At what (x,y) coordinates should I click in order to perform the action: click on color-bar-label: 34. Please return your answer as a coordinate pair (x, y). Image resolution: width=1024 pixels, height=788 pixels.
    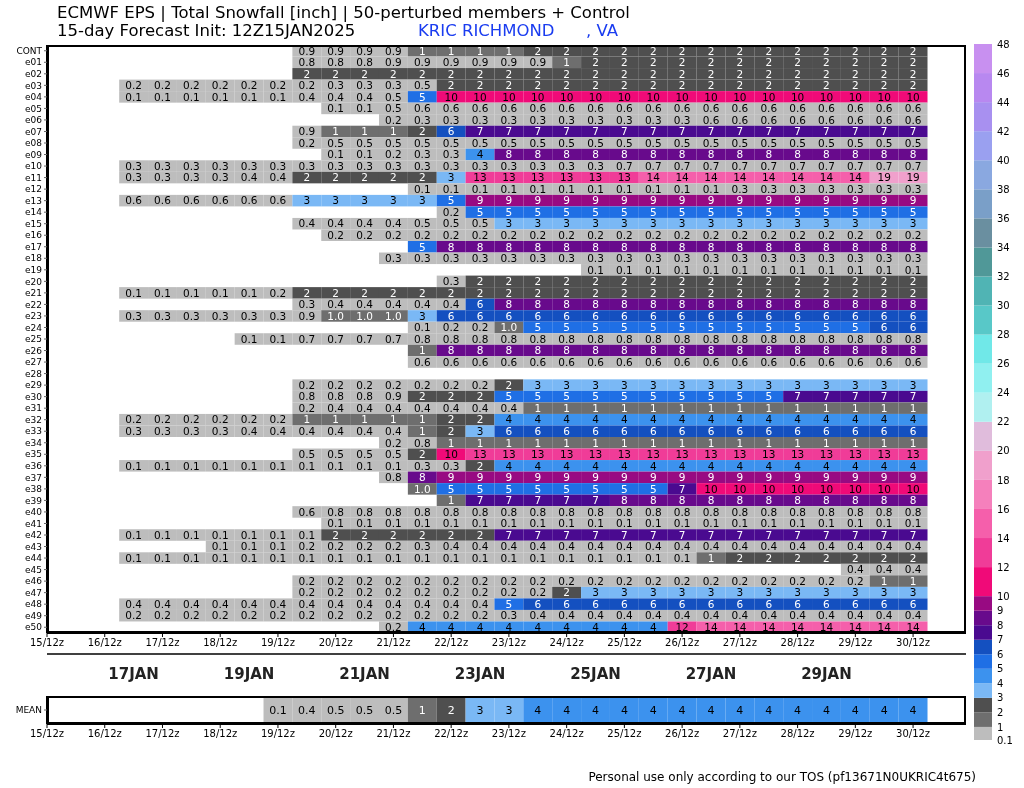
    Looking at the image, I should click on (1003, 248).